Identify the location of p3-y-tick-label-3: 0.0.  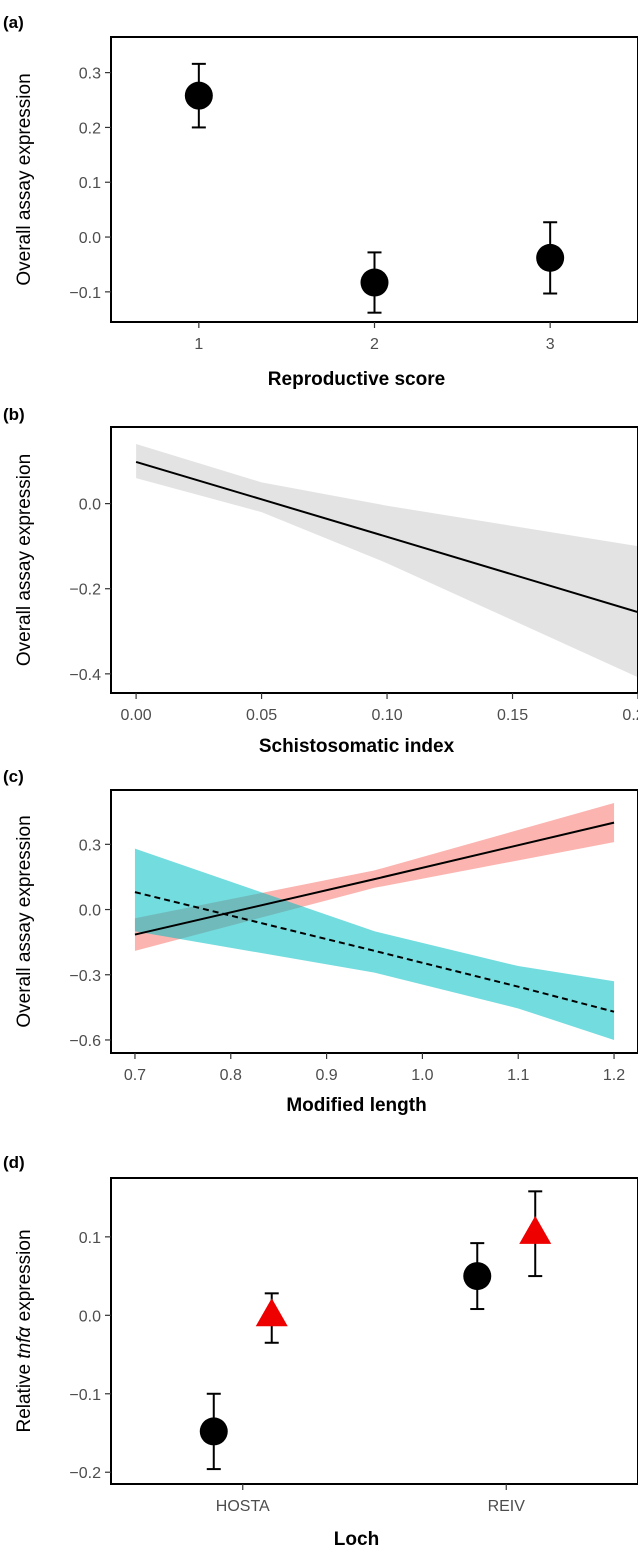
(90, 911).